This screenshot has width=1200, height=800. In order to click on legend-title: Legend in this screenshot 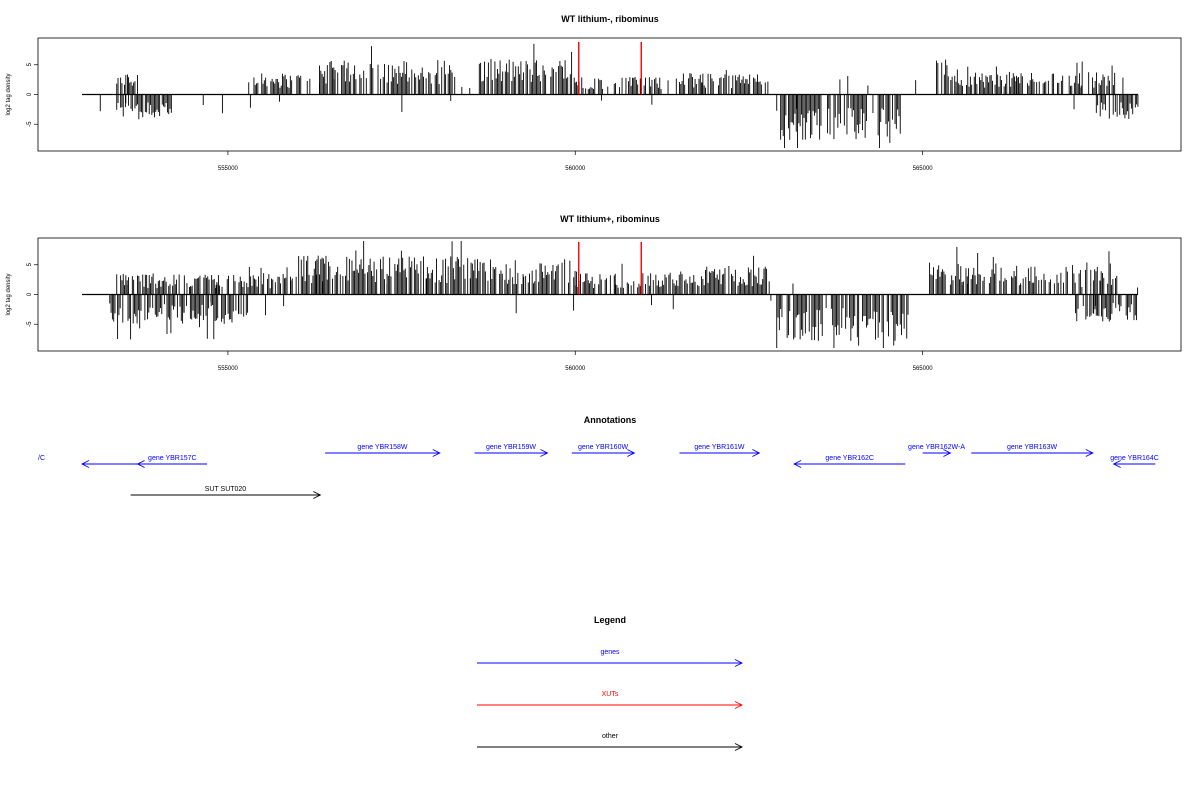, I will do `click(610, 620)`.